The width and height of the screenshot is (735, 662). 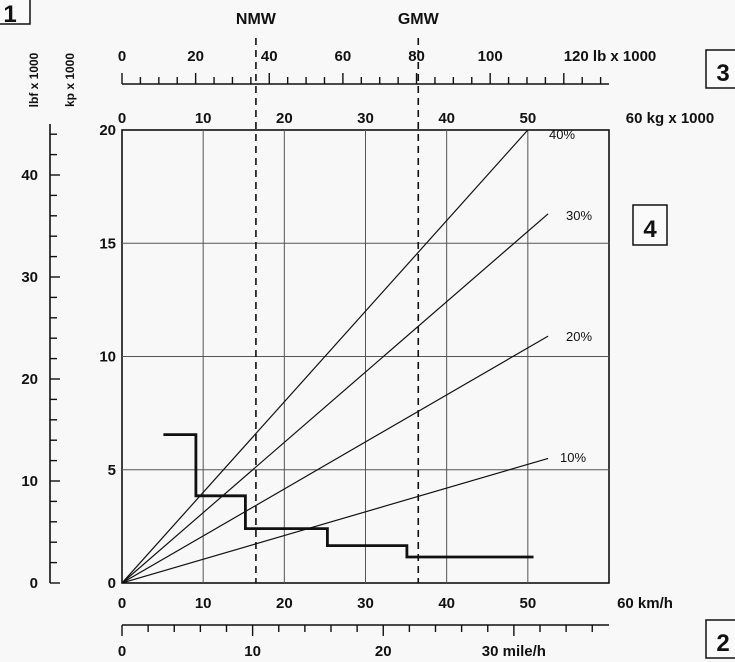 What do you see at coordinates (203, 118) in the screenshot?
I see `kg-tick-label: 10` at bounding box center [203, 118].